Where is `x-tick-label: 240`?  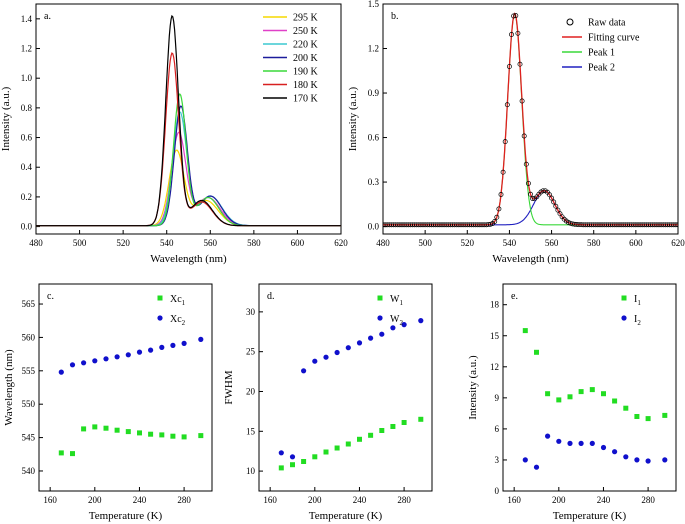 x-tick-label: 240 is located at coordinates (604, 500).